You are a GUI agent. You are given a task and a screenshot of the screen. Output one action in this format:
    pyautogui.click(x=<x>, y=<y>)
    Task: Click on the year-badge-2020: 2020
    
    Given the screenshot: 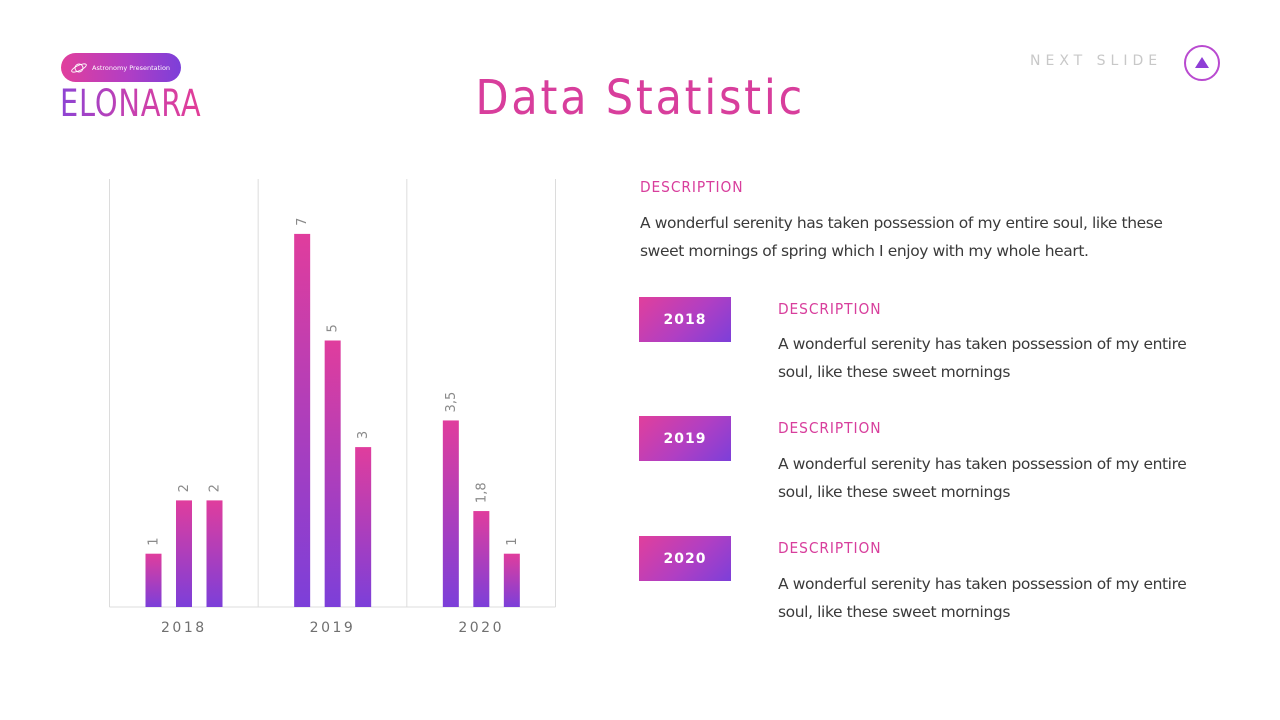 What is the action you would take?
    pyautogui.click(x=685, y=558)
    